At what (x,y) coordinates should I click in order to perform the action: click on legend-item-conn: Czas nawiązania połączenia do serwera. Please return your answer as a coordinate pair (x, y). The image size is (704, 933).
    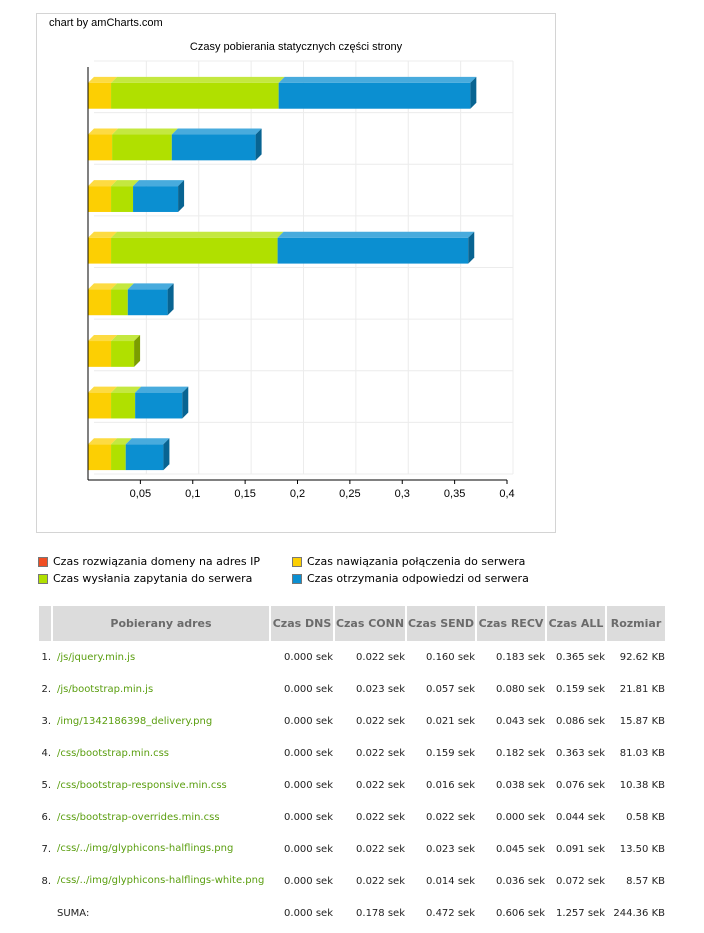
    Looking at the image, I should click on (419, 561).